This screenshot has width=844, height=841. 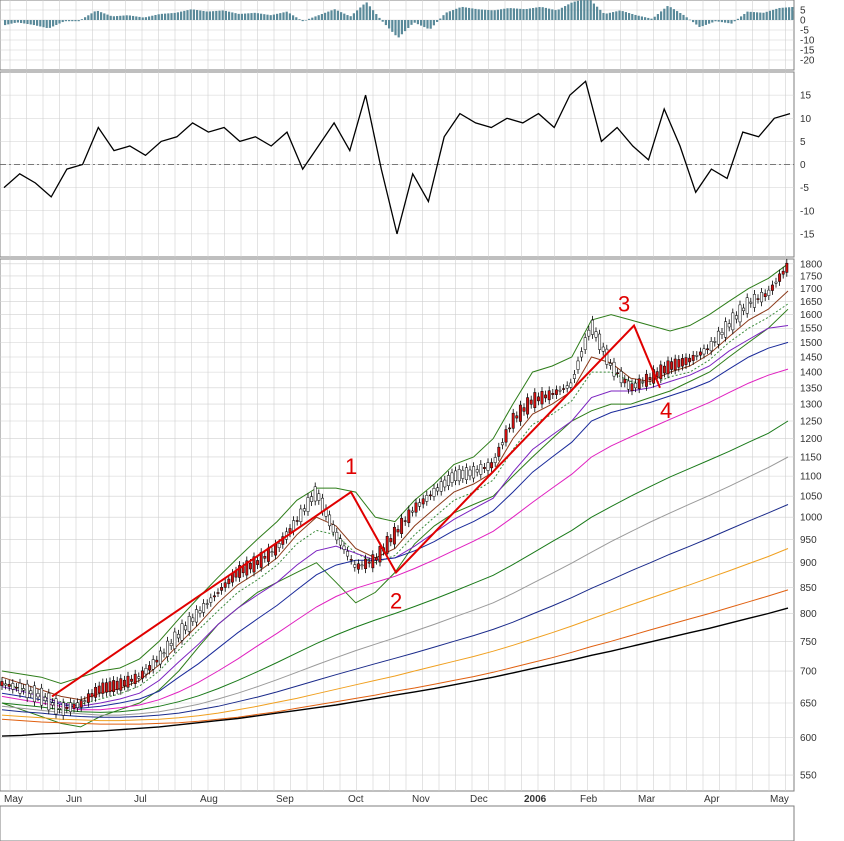 What do you see at coordinates (808, 588) in the screenshot?
I see `y-tick-label: 850` at bounding box center [808, 588].